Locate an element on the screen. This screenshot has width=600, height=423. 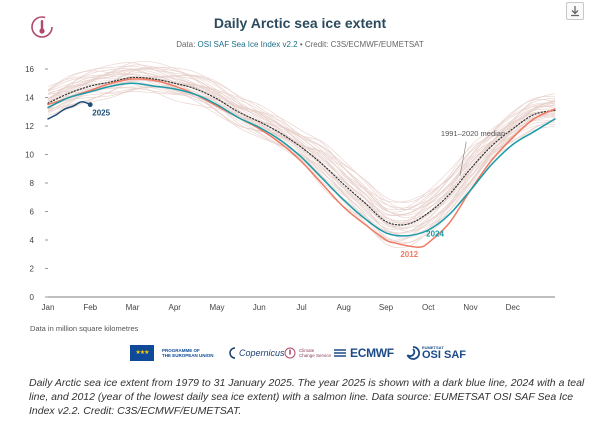
series-endpoint-year_2025 is located at coordinates (90, 105).